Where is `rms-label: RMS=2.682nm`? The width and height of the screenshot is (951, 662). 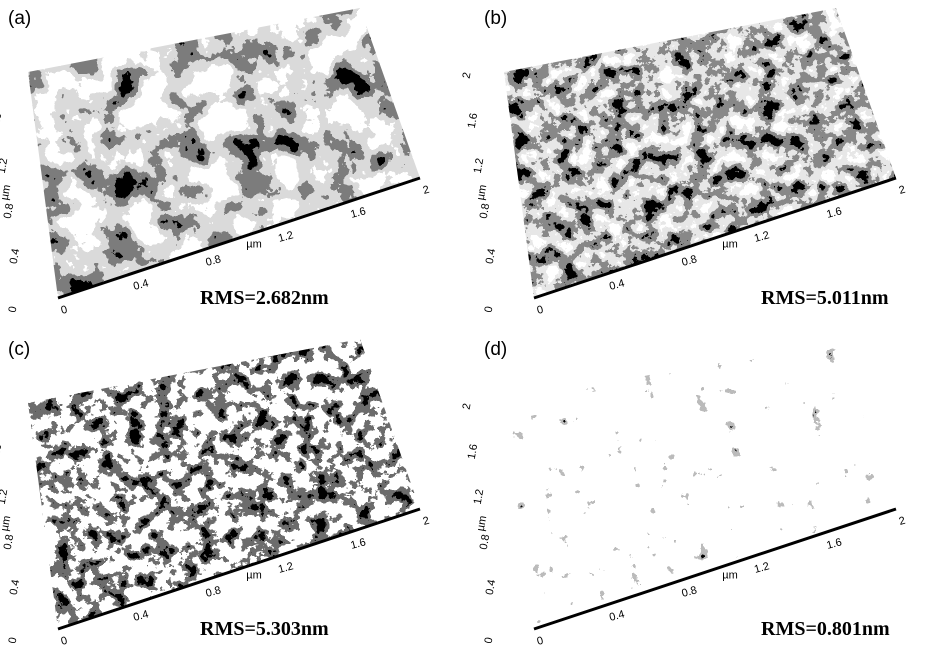
rms-label: RMS=2.682nm is located at coordinates (264, 298).